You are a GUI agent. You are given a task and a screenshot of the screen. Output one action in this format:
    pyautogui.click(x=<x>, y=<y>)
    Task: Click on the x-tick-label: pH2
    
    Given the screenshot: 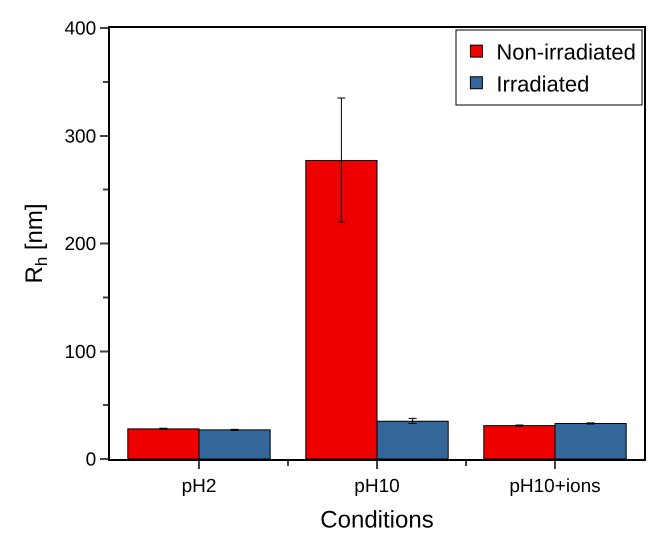 What is the action you would take?
    pyautogui.click(x=199, y=486)
    